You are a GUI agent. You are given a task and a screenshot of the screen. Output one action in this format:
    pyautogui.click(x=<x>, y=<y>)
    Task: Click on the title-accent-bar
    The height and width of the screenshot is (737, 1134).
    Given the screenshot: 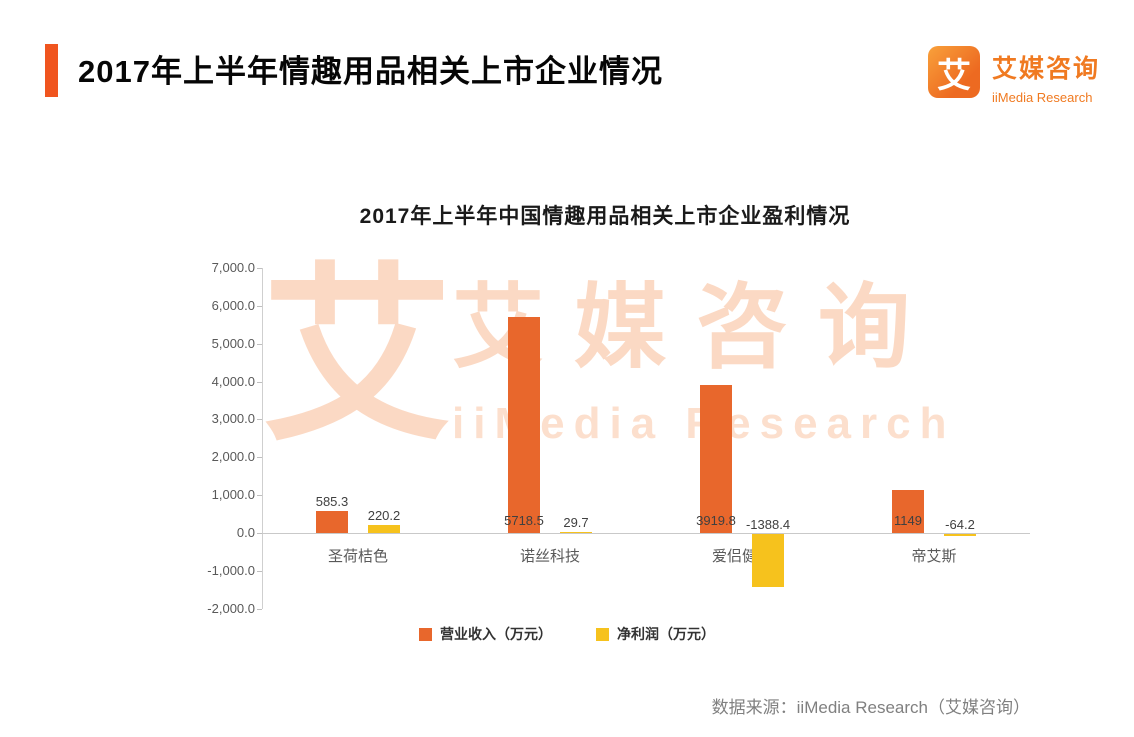 What is the action you would take?
    pyautogui.click(x=51, y=70)
    